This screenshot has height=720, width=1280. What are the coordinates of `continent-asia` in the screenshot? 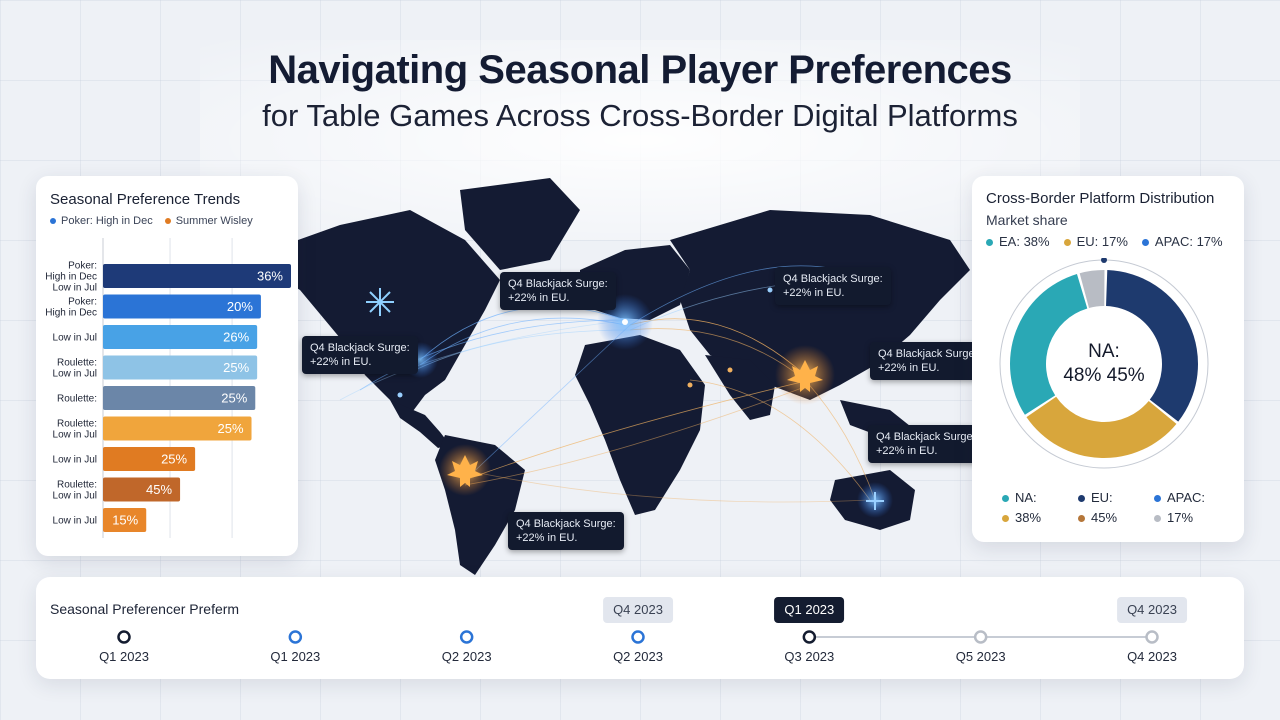 It's located at (820, 305).